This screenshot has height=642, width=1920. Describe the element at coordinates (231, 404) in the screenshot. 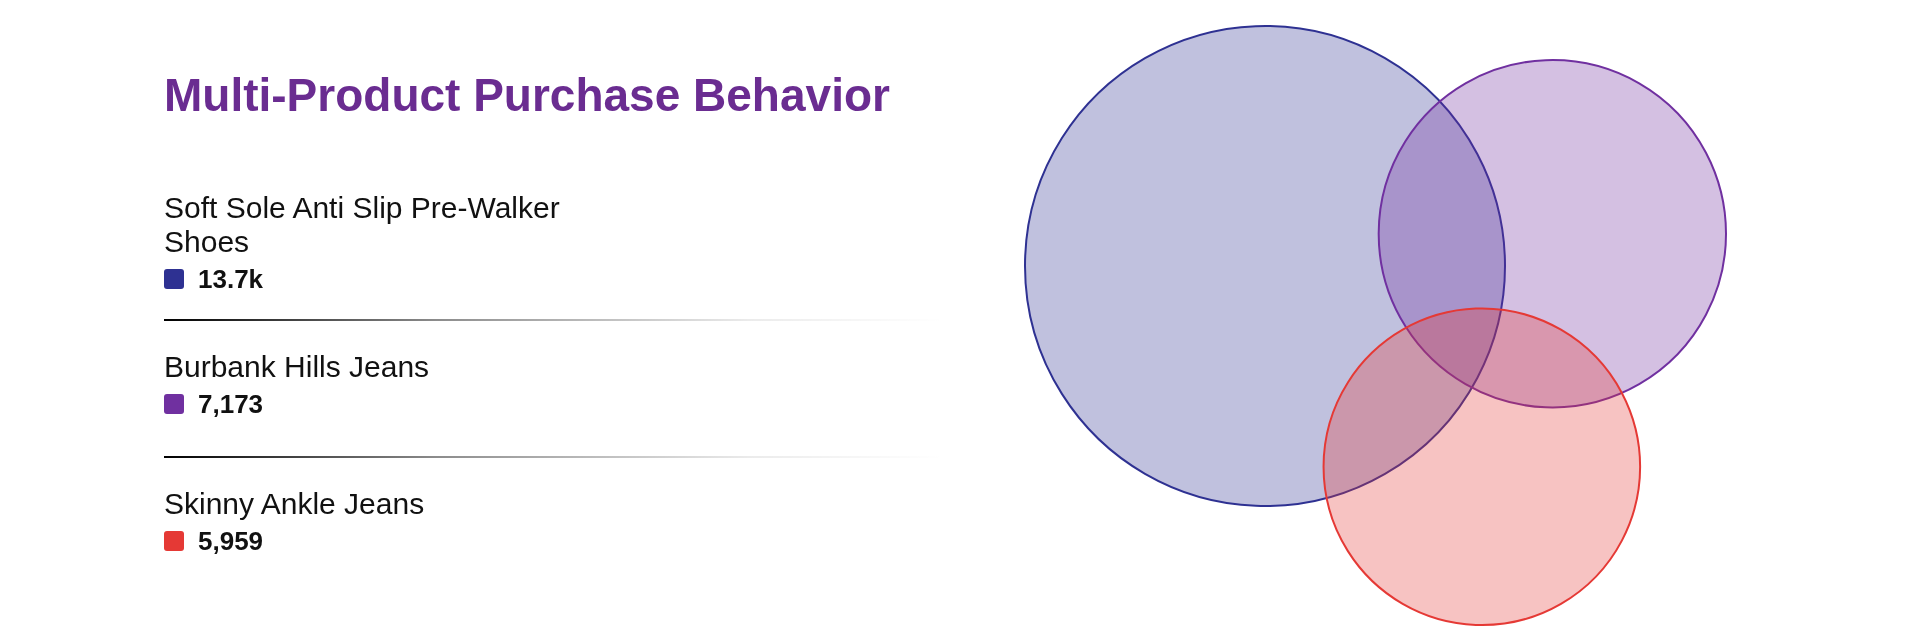

I see `data-label: 7,173` at that location.